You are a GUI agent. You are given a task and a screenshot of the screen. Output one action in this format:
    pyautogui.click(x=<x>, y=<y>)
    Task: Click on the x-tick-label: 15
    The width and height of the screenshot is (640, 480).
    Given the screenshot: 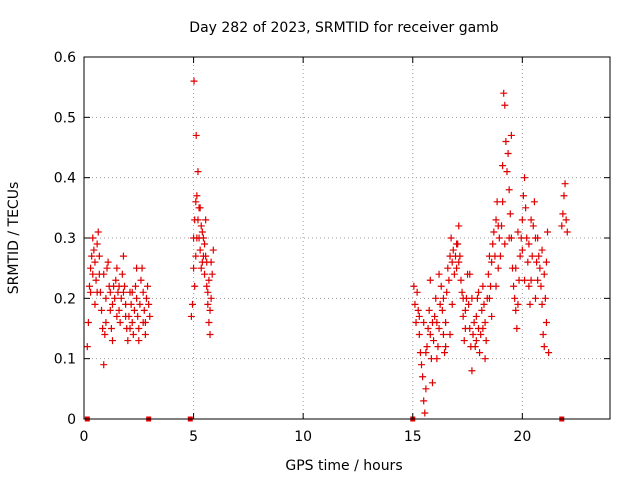 What is the action you would take?
    pyautogui.click(x=413, y=437)
    